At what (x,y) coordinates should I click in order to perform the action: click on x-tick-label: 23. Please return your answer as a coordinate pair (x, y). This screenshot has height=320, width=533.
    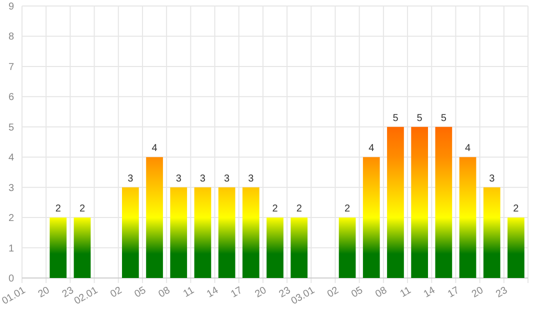
    Looking at the image, I should click on (502, 292).